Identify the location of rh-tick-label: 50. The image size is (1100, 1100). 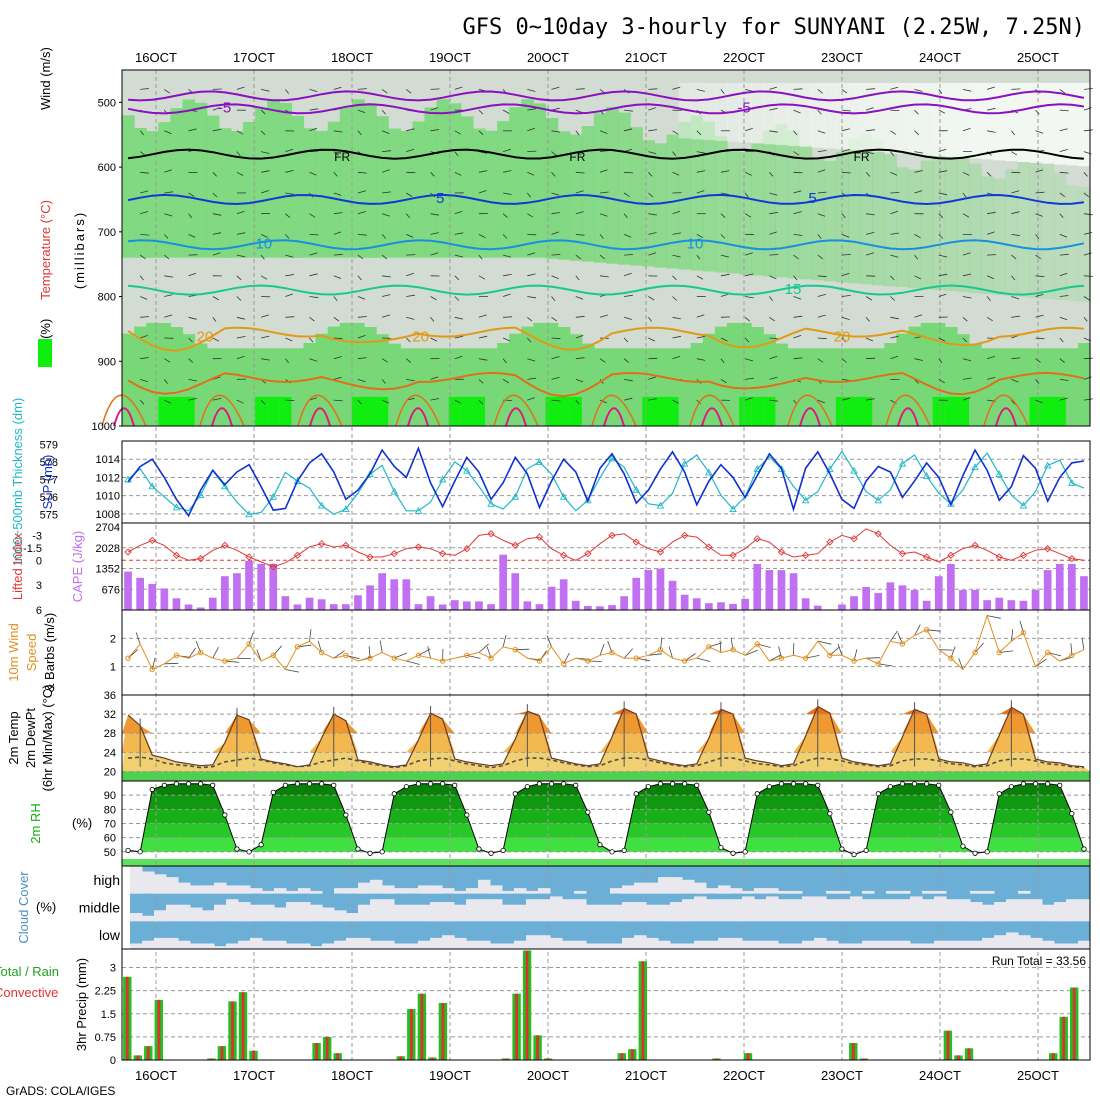
(110, 853).